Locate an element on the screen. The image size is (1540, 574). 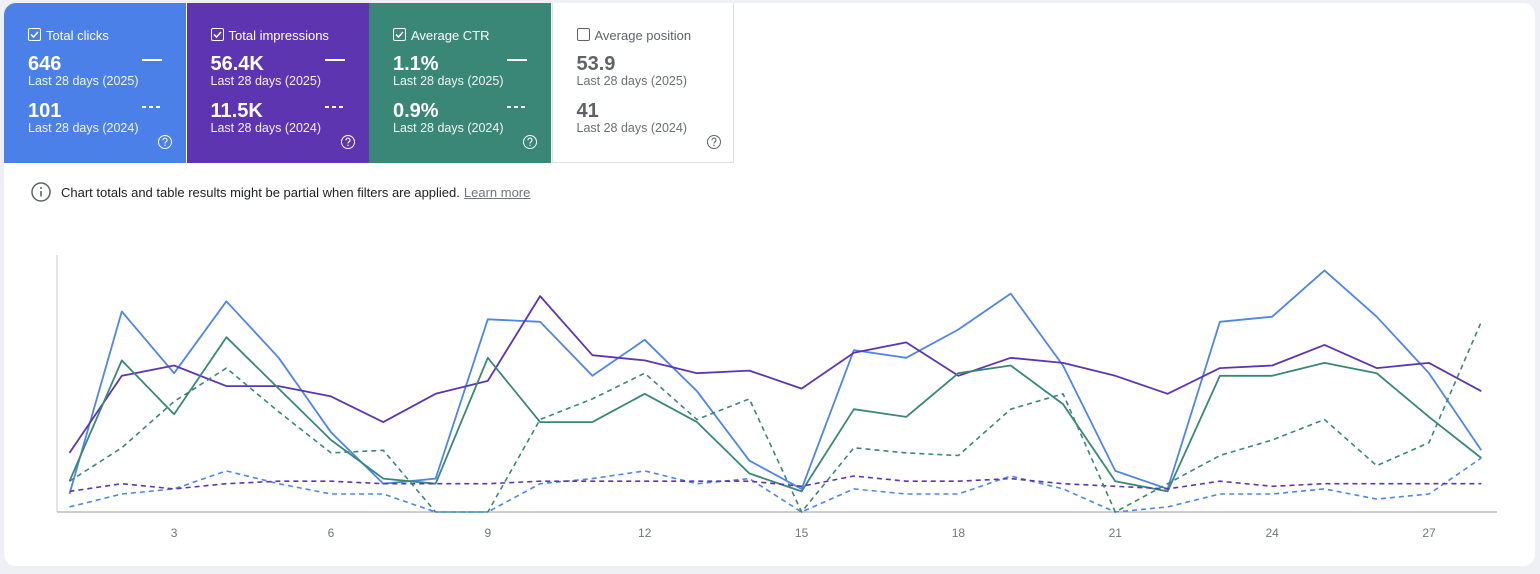
x-tick-label: 12 is located at coordinates (645, 533).